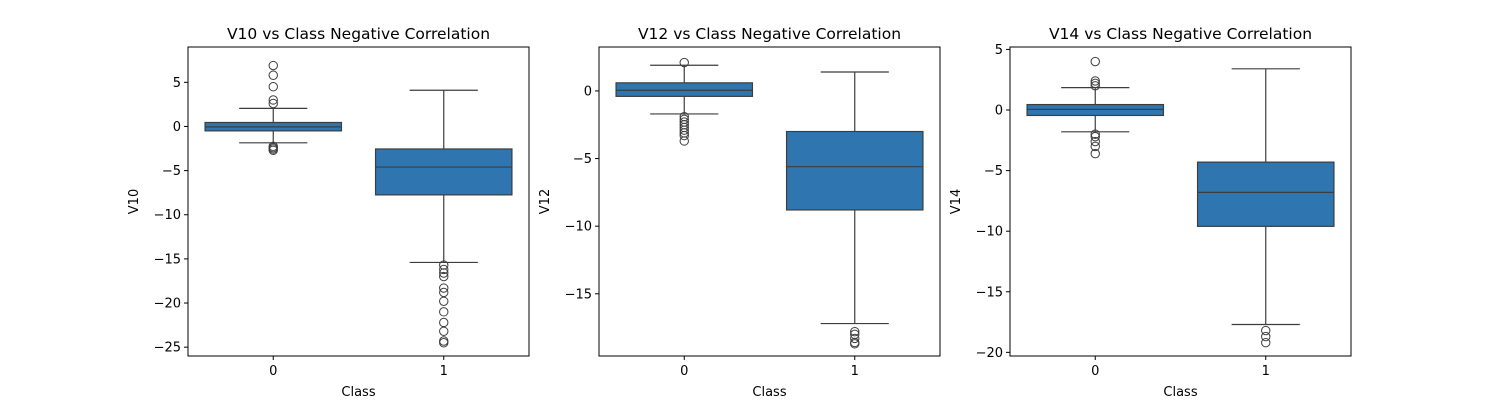 The height and width of the screenshot is (400, 1500). Describe the element at coordinates (134, 201) in the screenshot. I see `y-axis-label: V10` at that location.